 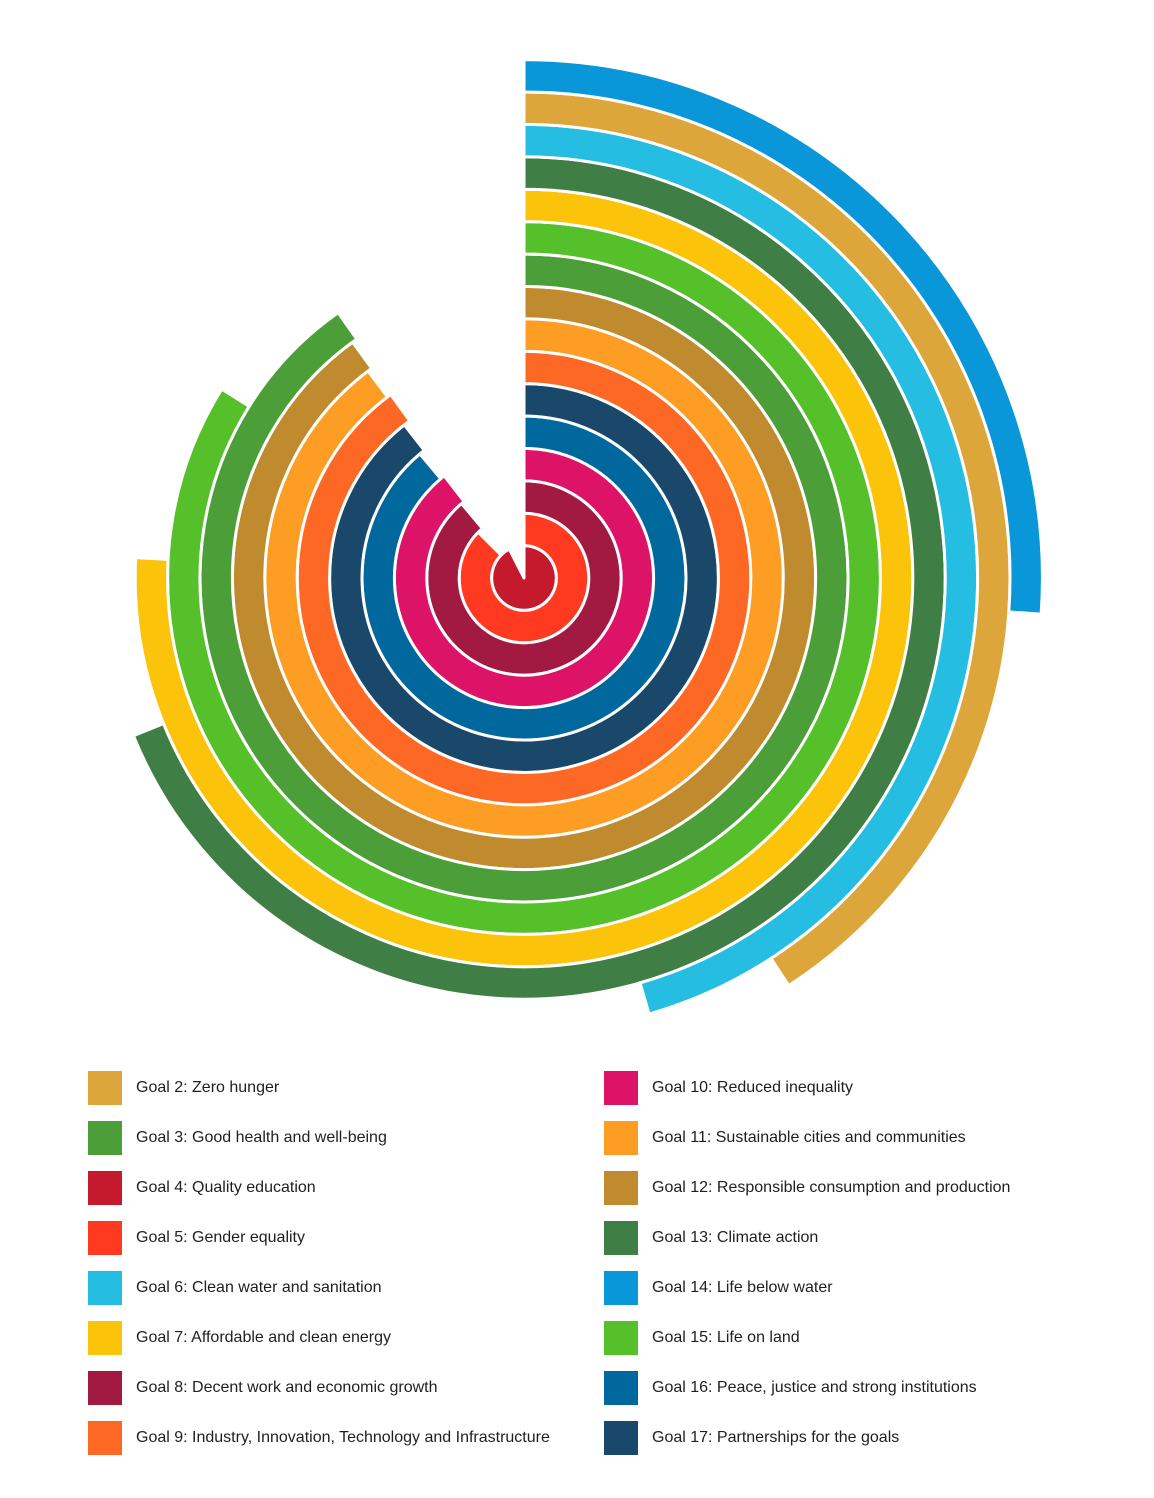 I want to click on legend-item: Goal 7: Affordable and clean energy, so click(x=239, y=1338).